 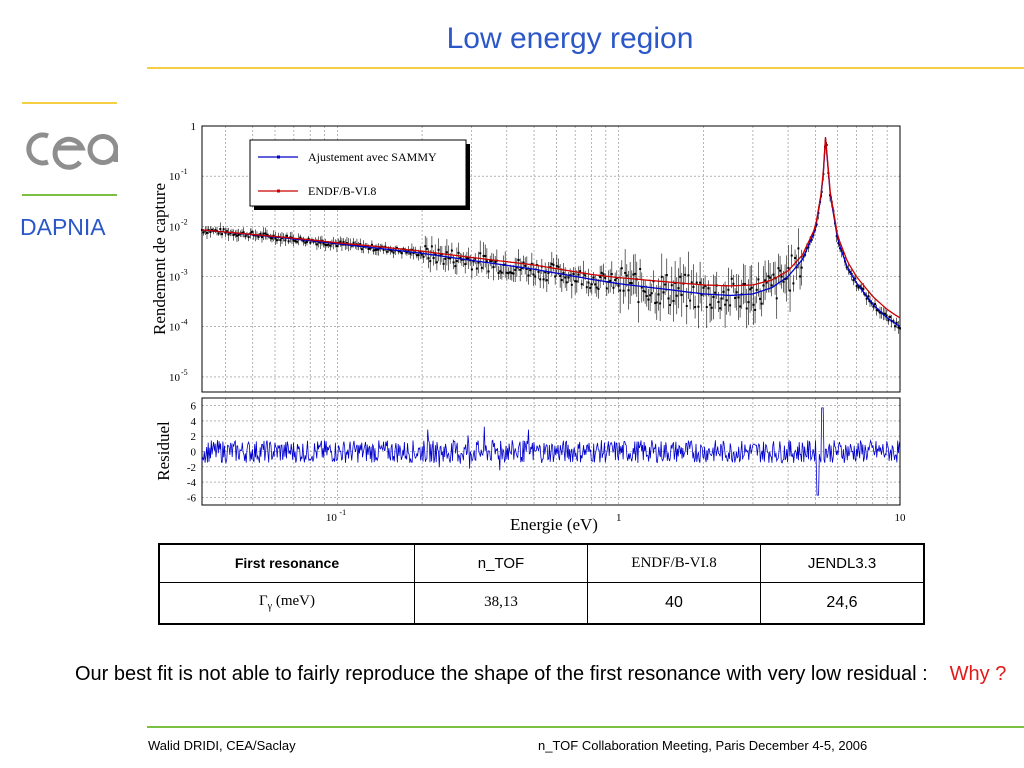 What do you see at coordinates (372, 157) in the screenshot?
I see `legend-label: Ajustement avec SAMMY` at bounding box center [372, 157].